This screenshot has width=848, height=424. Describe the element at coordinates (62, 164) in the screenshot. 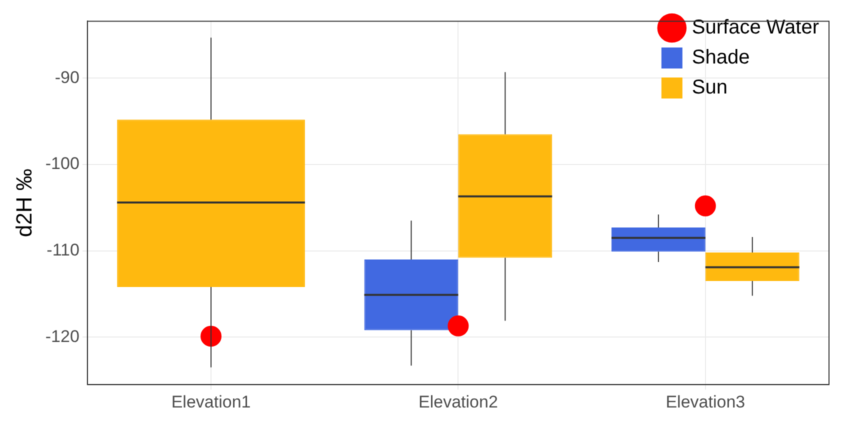

I see `y-tick-label: -100` at that location.